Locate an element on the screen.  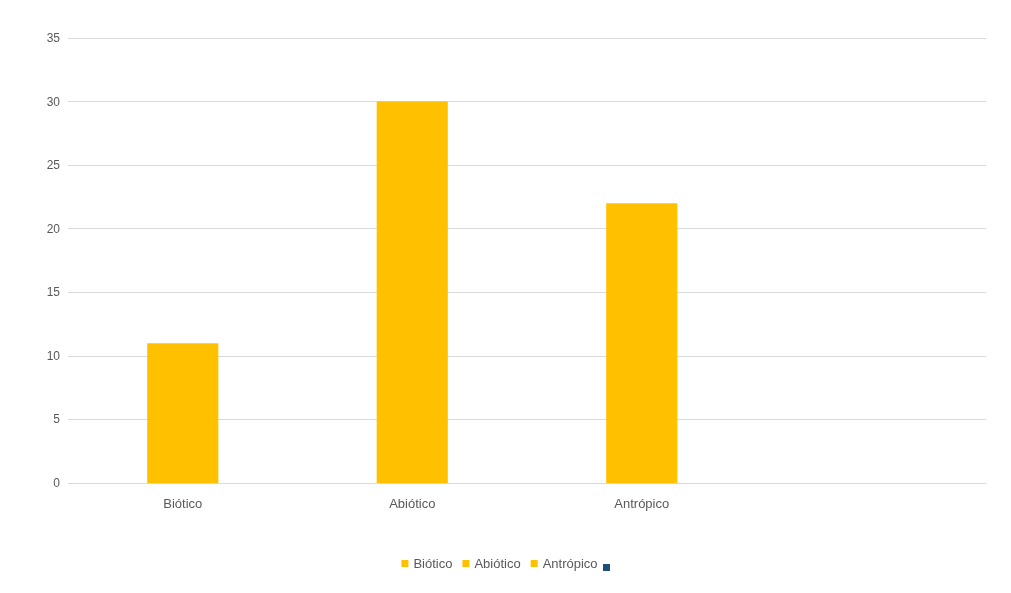
y-tick-label: 25 is located at coordinates (53, 165).